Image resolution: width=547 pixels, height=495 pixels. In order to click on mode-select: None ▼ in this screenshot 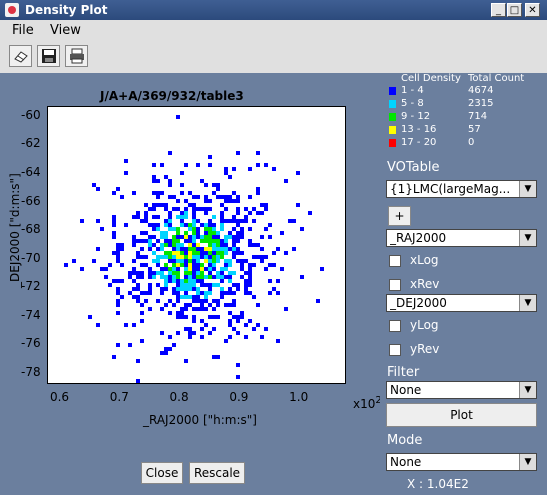, I will do `click(461, 462)`.